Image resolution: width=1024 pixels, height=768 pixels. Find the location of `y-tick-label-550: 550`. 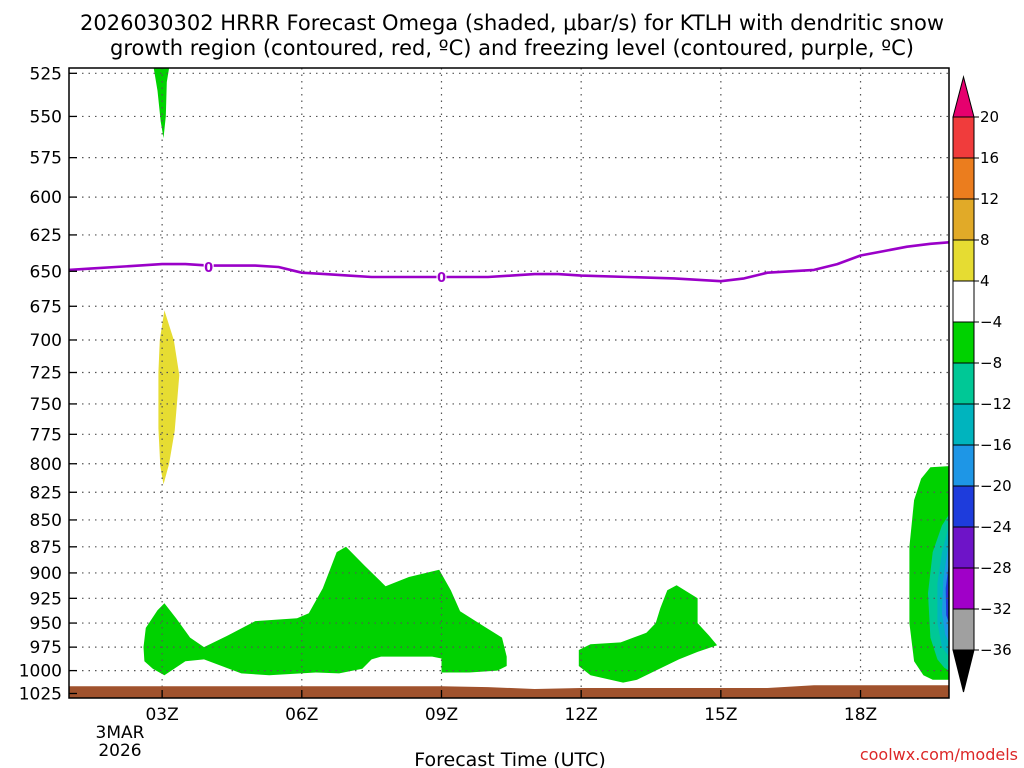

y-tick-label-550: 550 is located at coordinates (46, 117).